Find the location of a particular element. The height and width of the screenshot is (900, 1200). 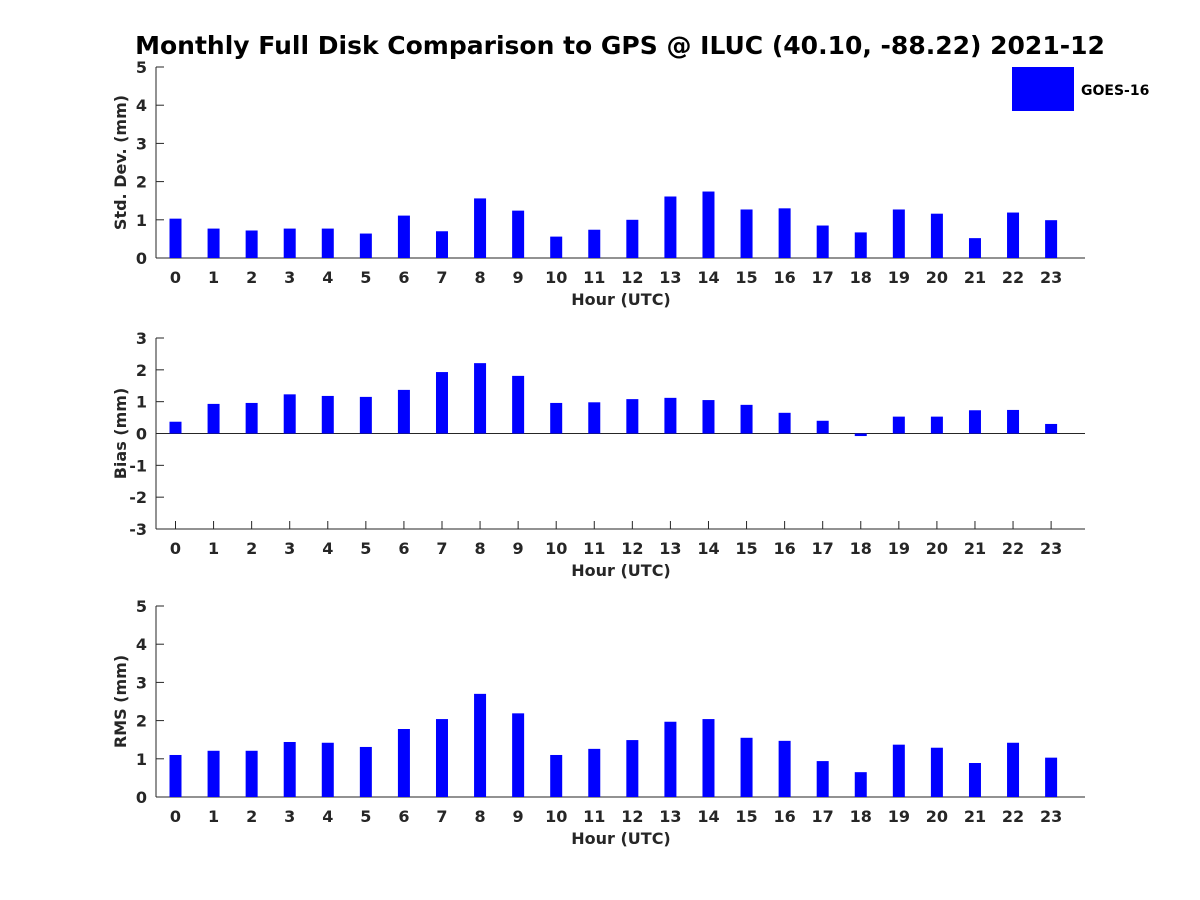

y-tick-label: -2 is located at coordinates (138, 497).